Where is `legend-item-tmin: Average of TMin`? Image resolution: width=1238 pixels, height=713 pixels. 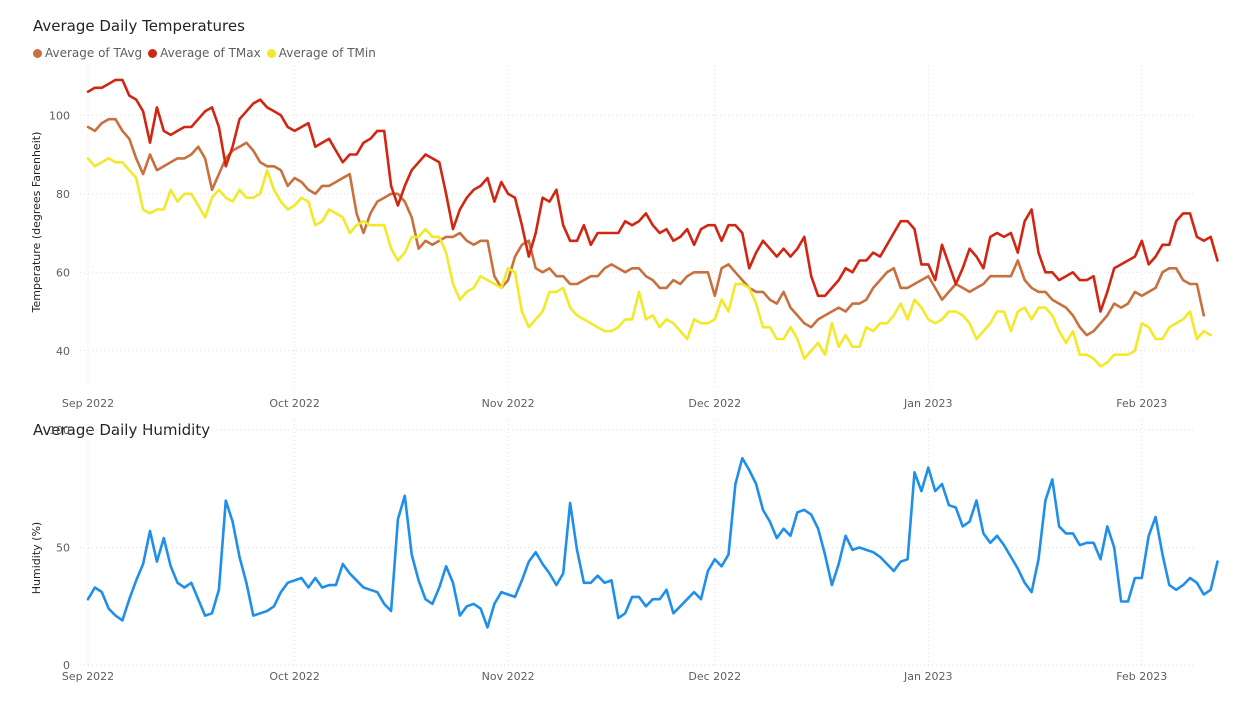 legend-item-tmin: Average of TMin is located at coordinates (321, 53).